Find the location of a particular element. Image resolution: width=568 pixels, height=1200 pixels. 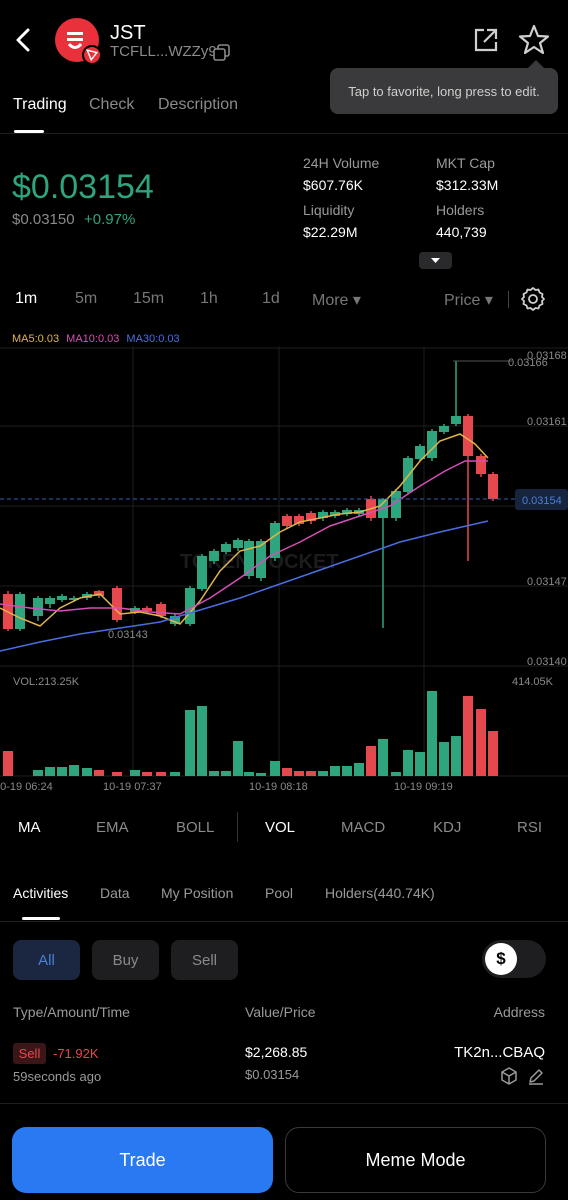

timeframe-1d: 1d is located at coordinates (271, 298).